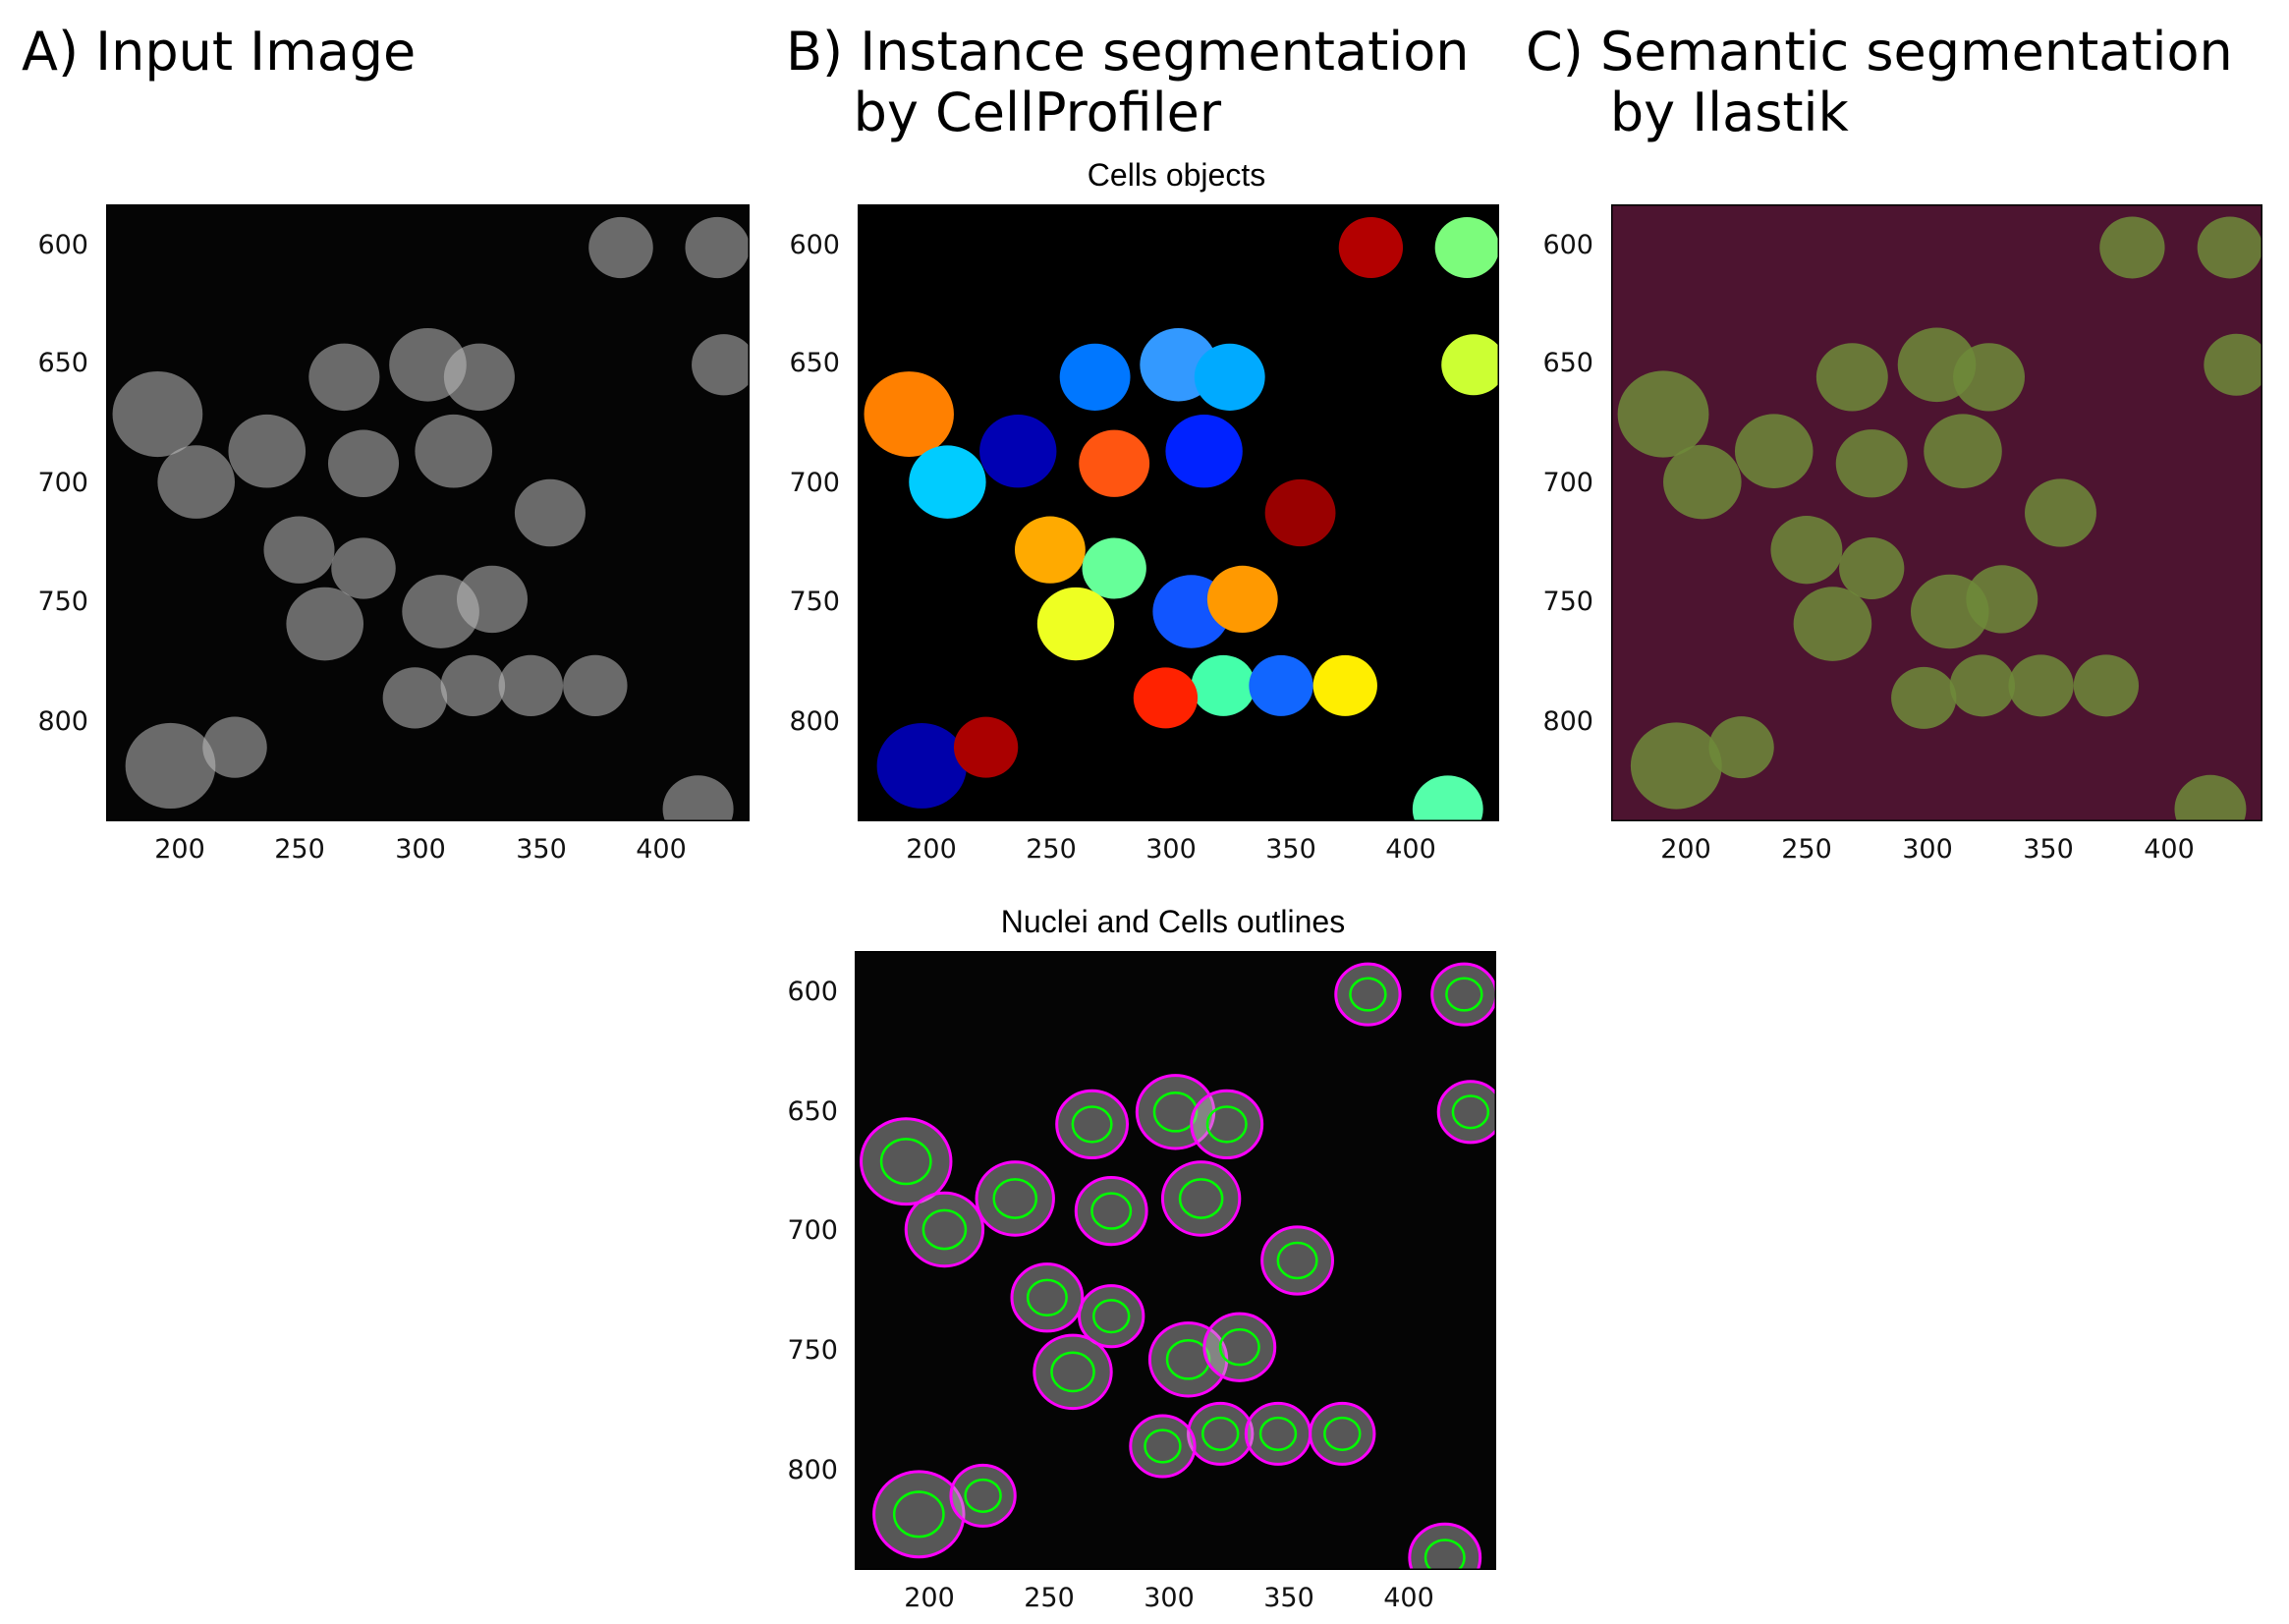 The width and height of the screenshot is (2289, 1624). I want to click on plot-c-xtick: 300, so click(1927, 849).